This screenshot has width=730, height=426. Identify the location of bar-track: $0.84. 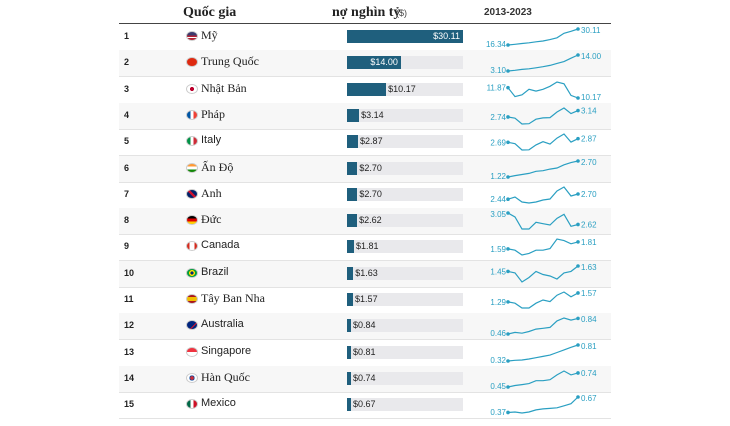
(405, 326).